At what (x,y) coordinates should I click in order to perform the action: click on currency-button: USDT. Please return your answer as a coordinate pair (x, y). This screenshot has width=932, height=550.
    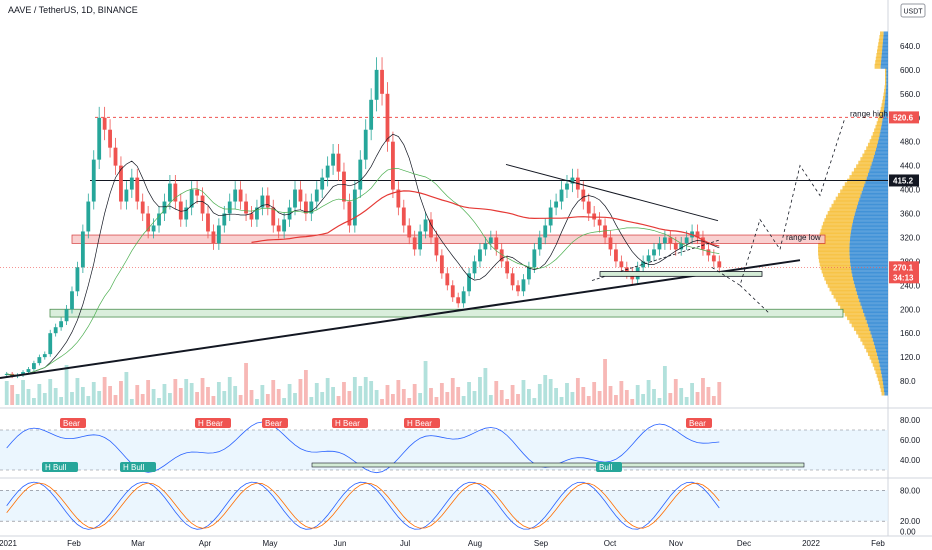
    Looking at the image, I should click on (913, 10).